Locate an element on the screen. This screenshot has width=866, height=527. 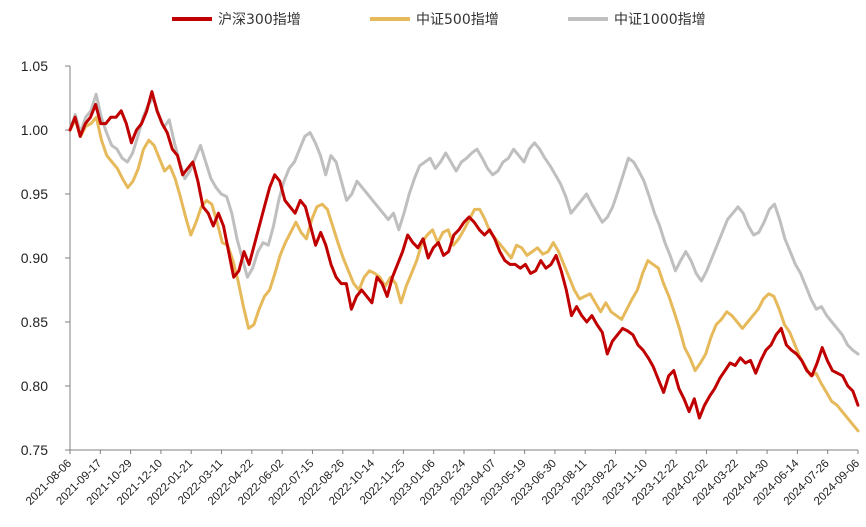
legend-label: 中证500指增 is located at coordinates (457, 20).